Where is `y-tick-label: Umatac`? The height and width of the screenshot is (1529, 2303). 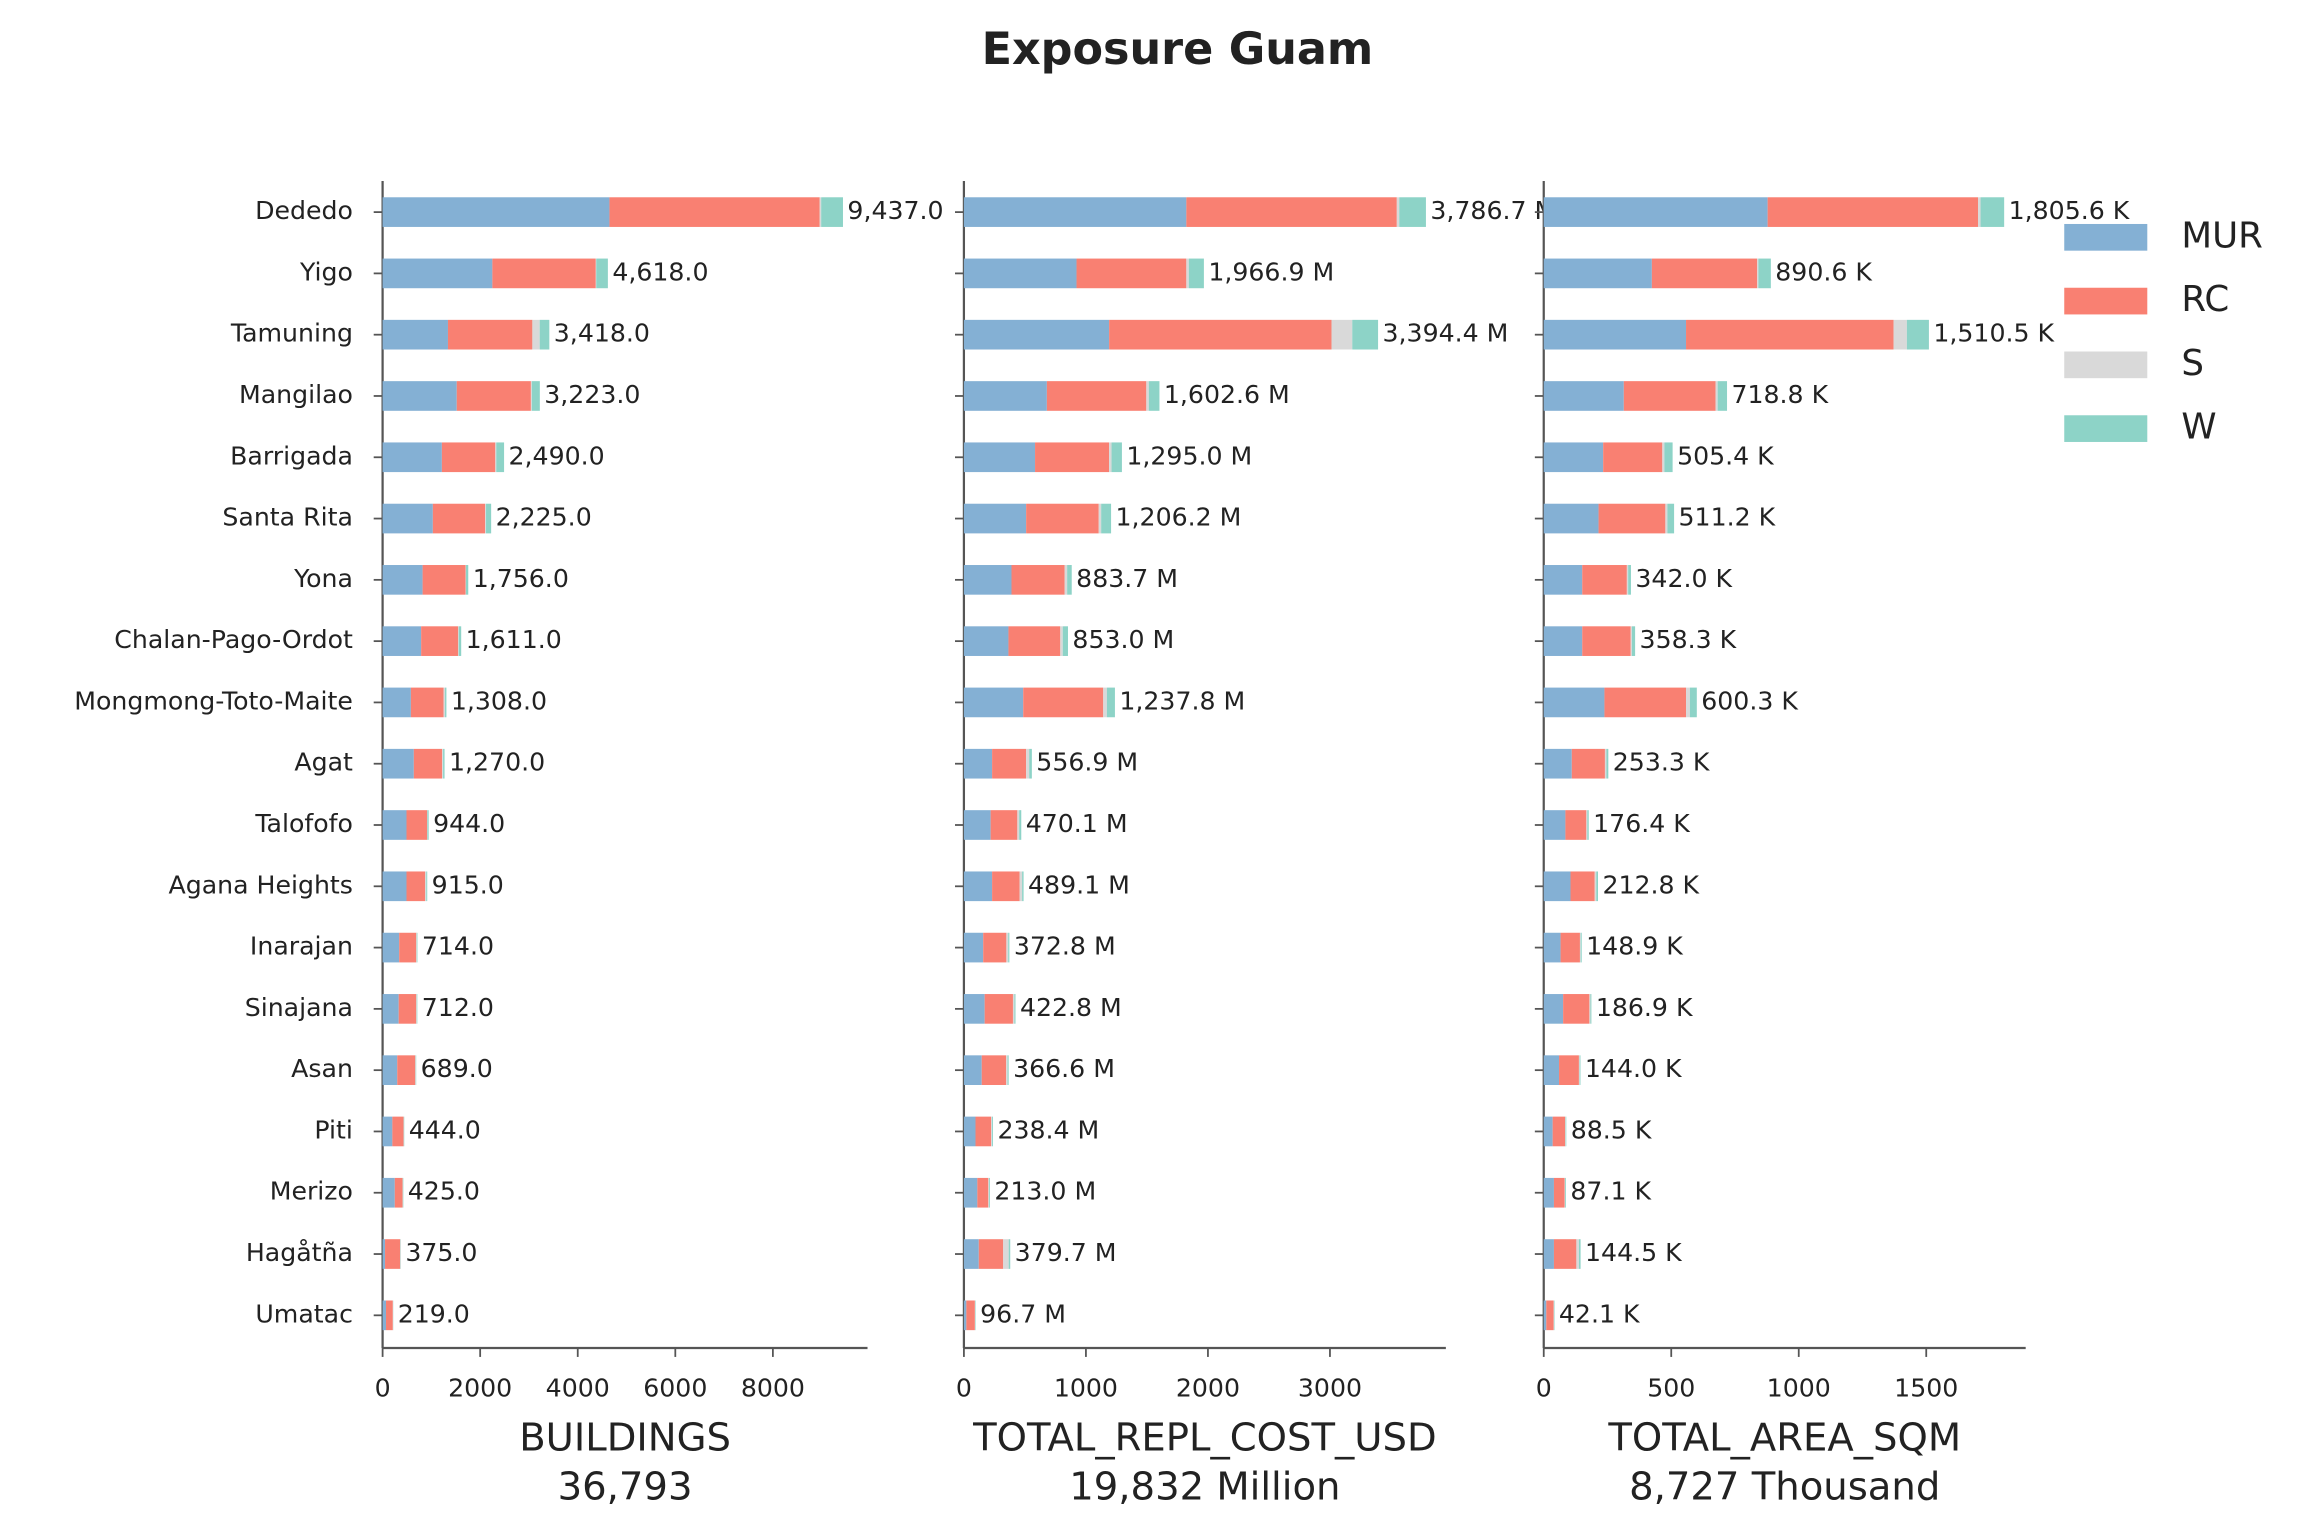 y-tick-label: Umatac is located at coordinates (304, 1313).